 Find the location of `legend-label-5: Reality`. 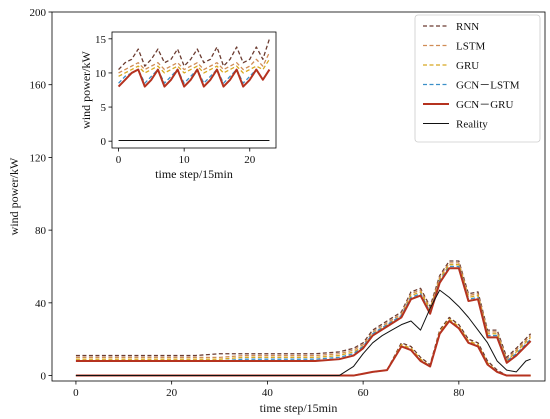

legend-label-5: Reality is located at coordinates (472, 125).